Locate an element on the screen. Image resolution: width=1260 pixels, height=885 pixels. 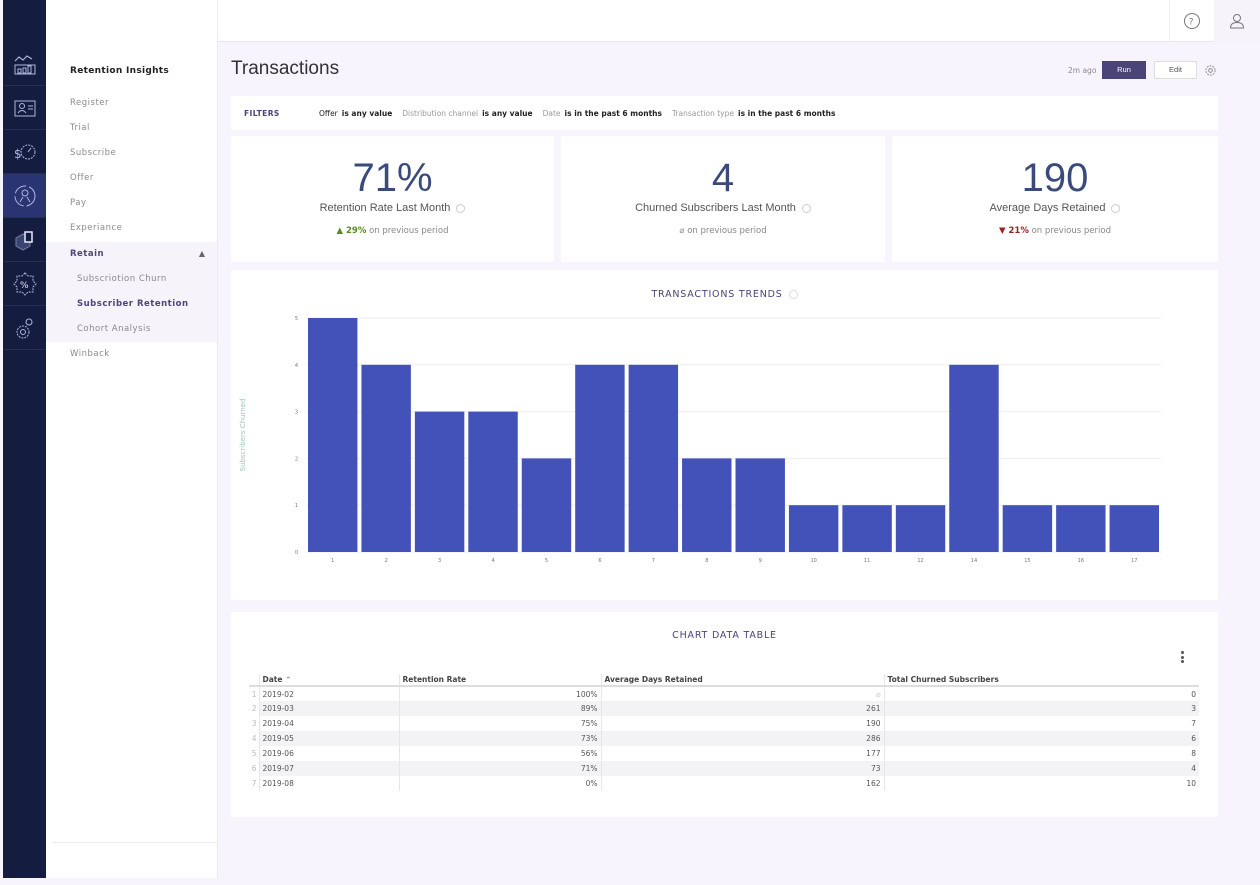
rail-item-analytics is located at coordinates (24, 64).